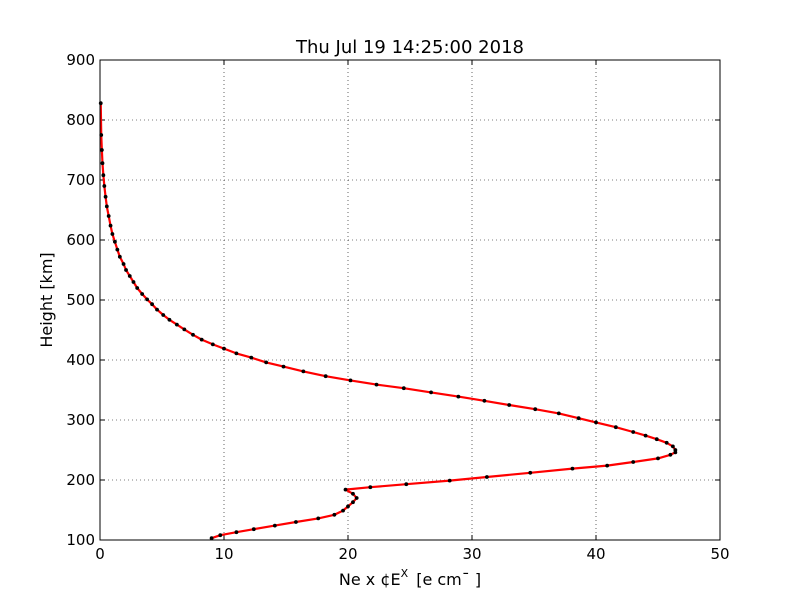  I want to click on y-tick-label: 300, so click(80, 420).